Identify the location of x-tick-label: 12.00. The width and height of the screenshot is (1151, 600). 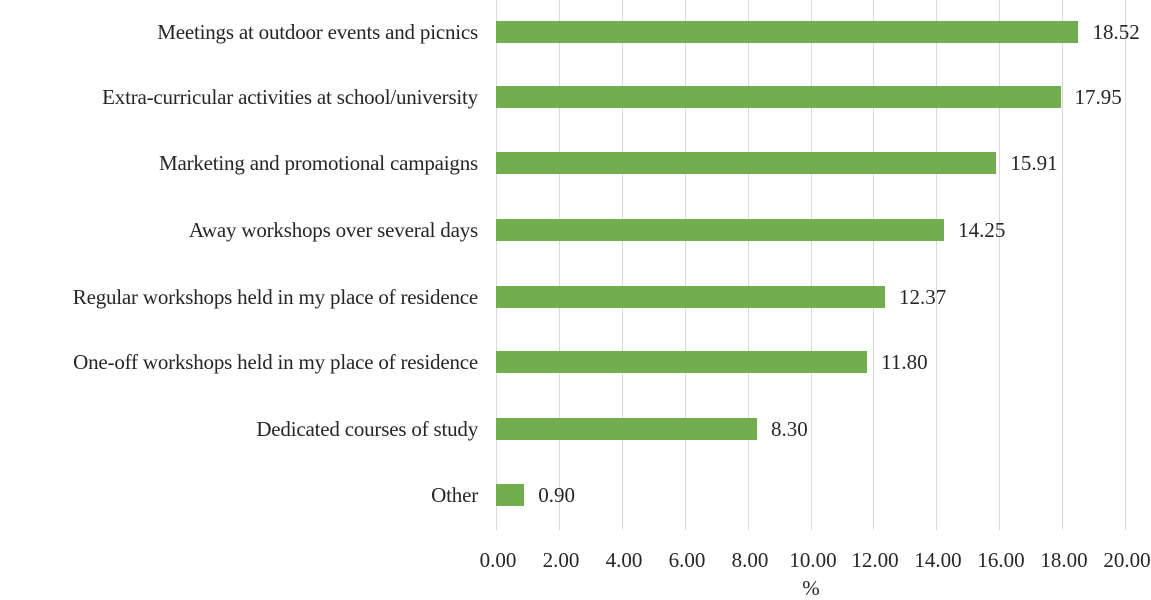
(875, 560).